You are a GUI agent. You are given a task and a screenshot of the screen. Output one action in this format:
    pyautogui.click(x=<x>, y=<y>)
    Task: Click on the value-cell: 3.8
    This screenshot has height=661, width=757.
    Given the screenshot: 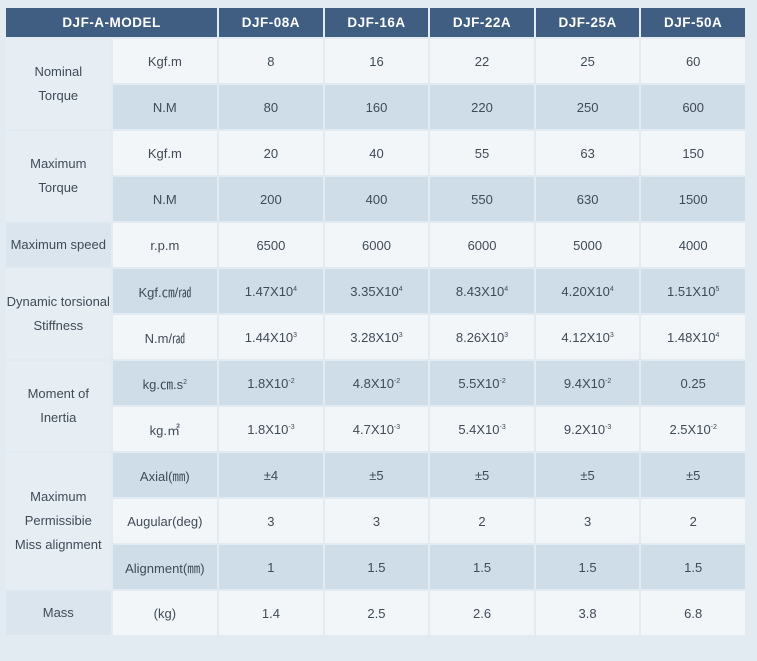 What is the action you would take?
    pyautogui.click(x=587, y=613)
    